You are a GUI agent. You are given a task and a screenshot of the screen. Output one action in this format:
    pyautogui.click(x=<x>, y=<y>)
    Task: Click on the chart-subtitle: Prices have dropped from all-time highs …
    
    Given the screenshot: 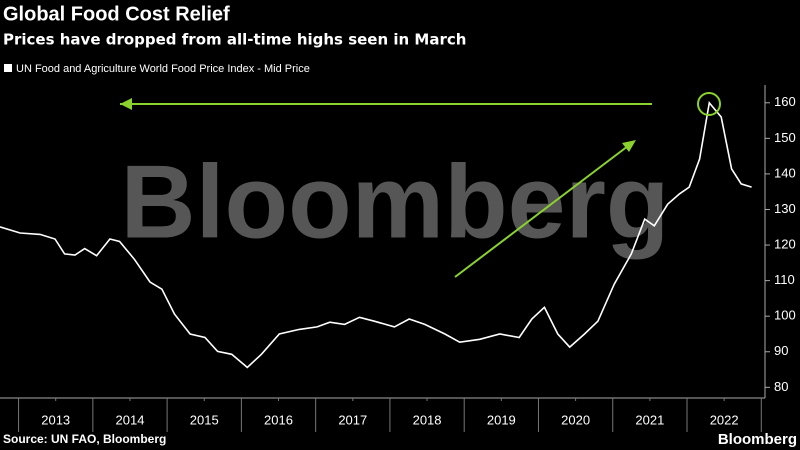 What is the action you would take?
    pyautogui.click(x=234, y=40)
    